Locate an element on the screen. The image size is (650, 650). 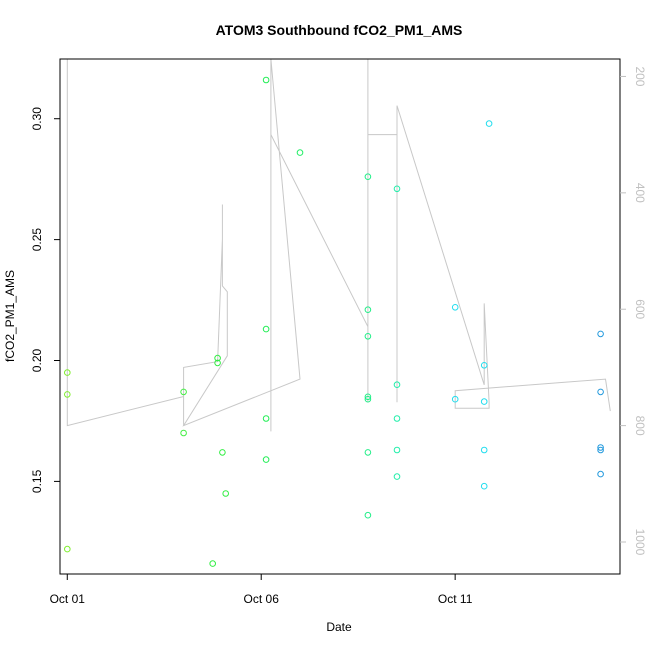
x-tick-label: Oct 06 is located at coordinates (262, 599).